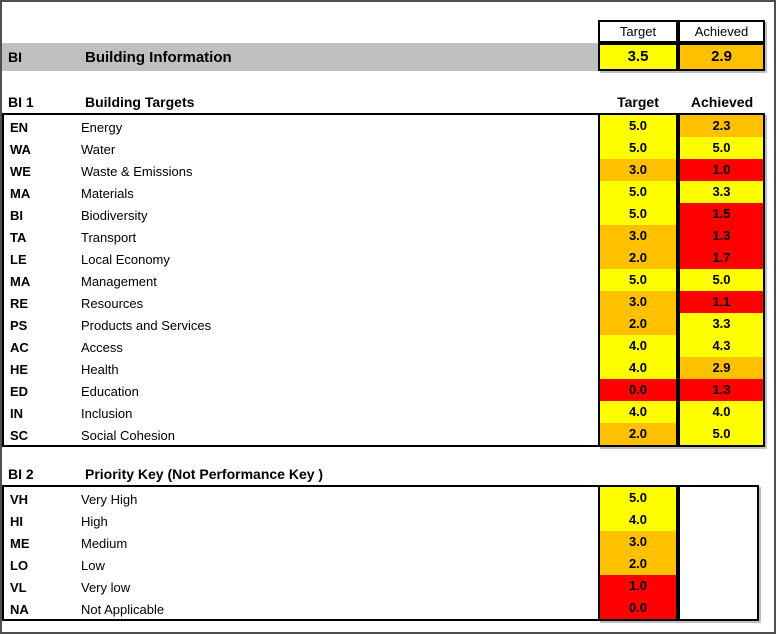  Describe the element at coordinates (721, 302) in the screenshot. I see `achieved-cell: 1.1` at that location.